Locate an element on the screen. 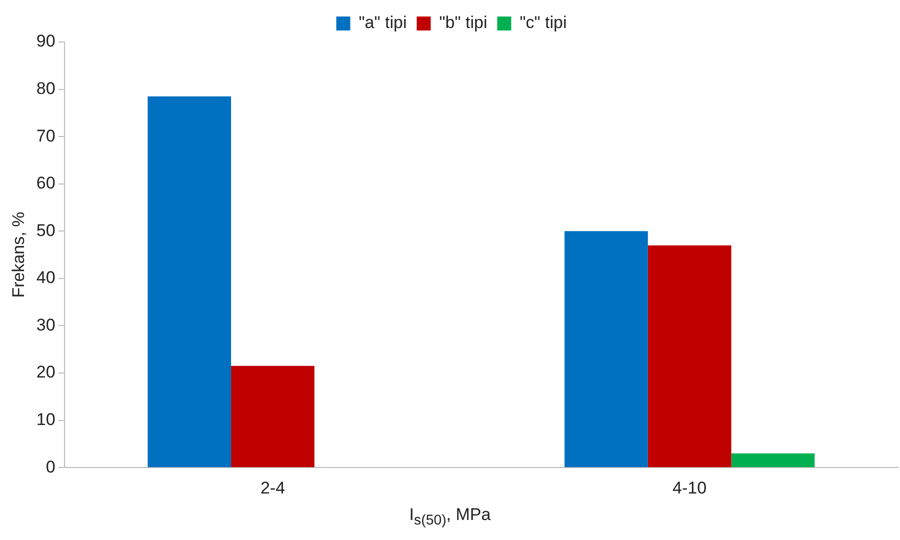 The height and width of the screenshot is (540, 900). x-tick-label: 4-10 is located at coordinates (689, 488).